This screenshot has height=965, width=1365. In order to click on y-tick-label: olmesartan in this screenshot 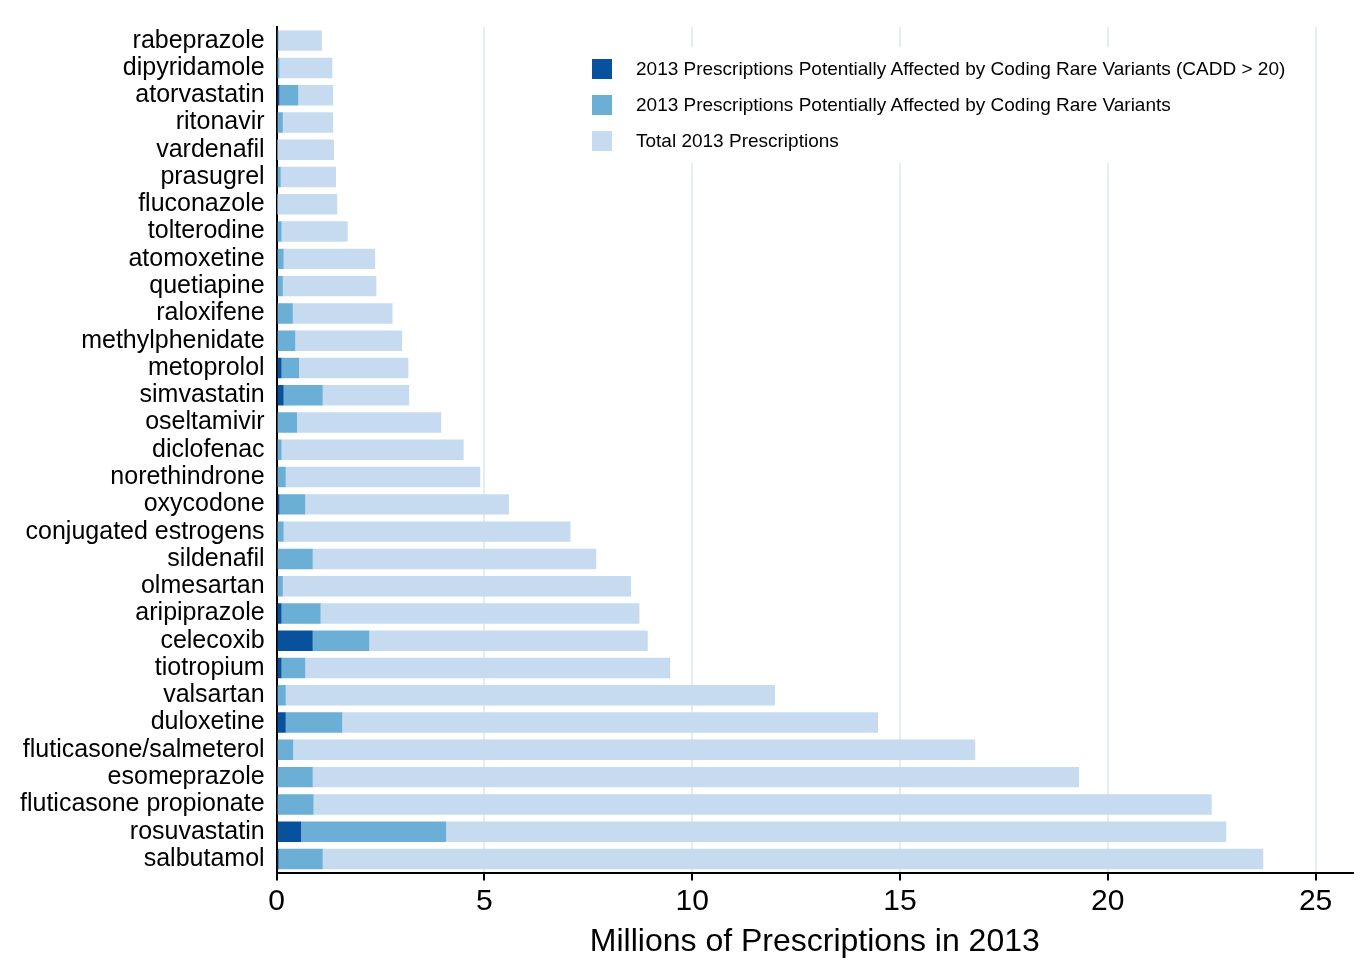, I will do `click(202, 584)`.